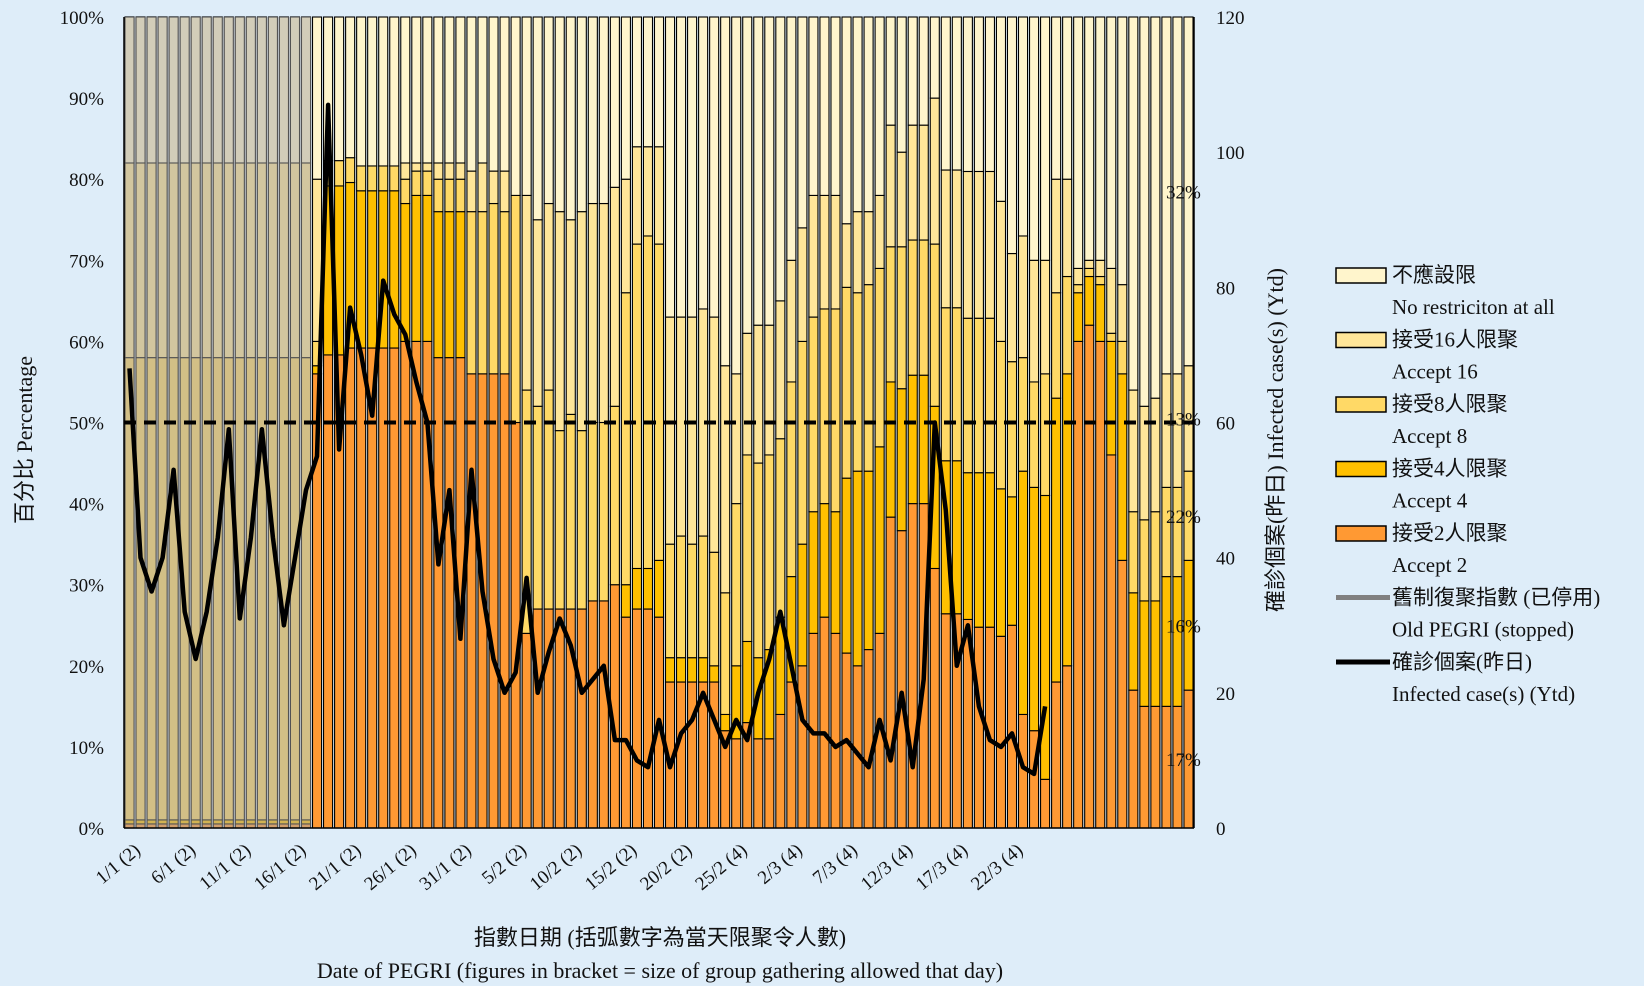 Image resolution: width=1644 pixels, height=986 pixels. What do you see at coordinates (350, 87) in the screenshot?
I see `bar-segment-s4-d20` at bounding box center [350, 87].